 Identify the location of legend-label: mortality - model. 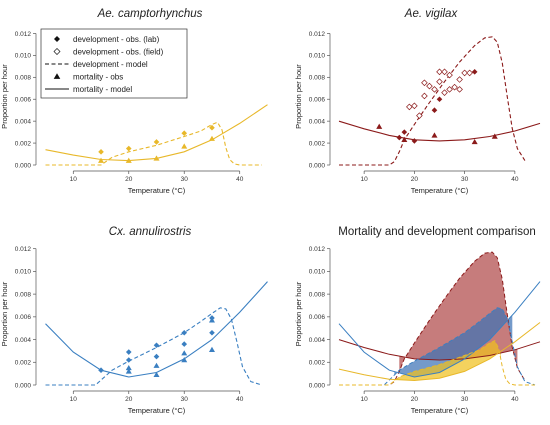
(102, 89).